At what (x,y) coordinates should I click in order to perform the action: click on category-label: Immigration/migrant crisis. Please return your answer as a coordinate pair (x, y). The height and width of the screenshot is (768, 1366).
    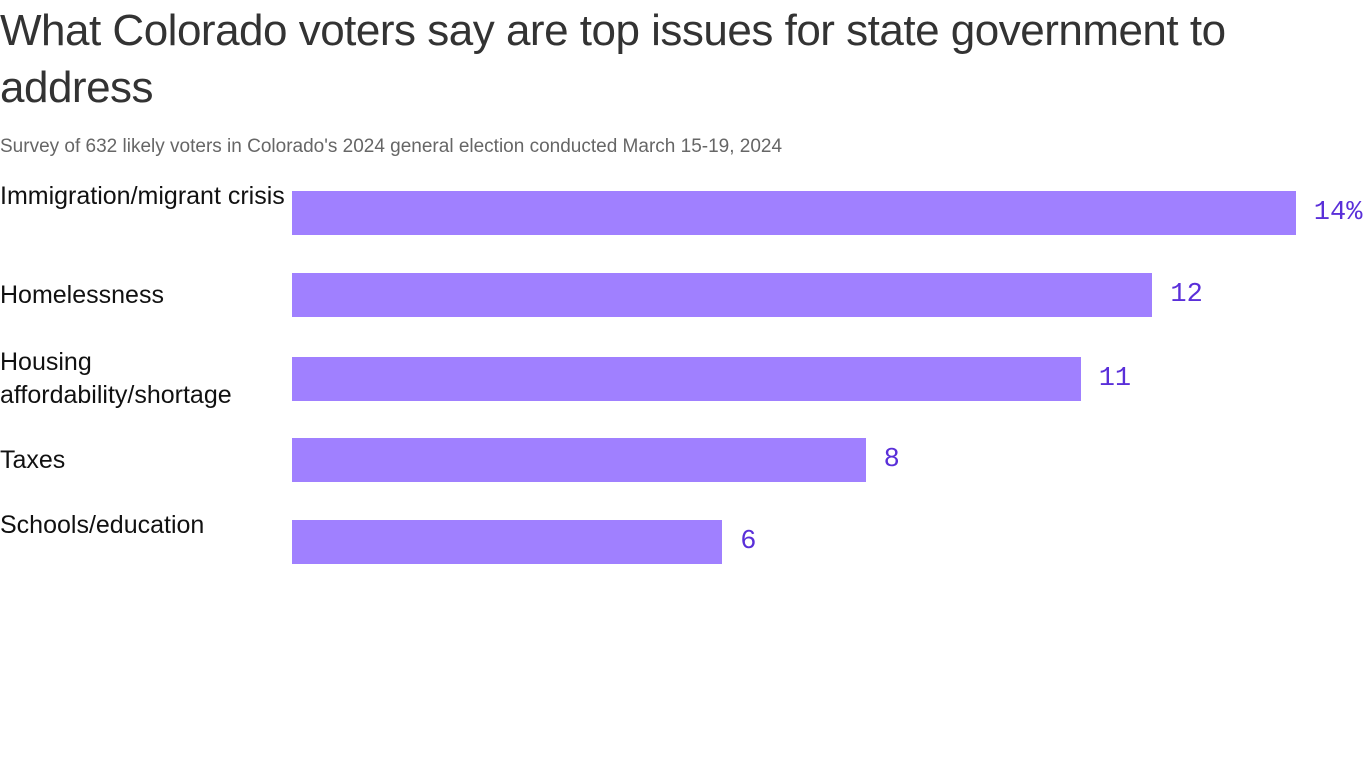
    Looking at the image, I should click on (142, 196).